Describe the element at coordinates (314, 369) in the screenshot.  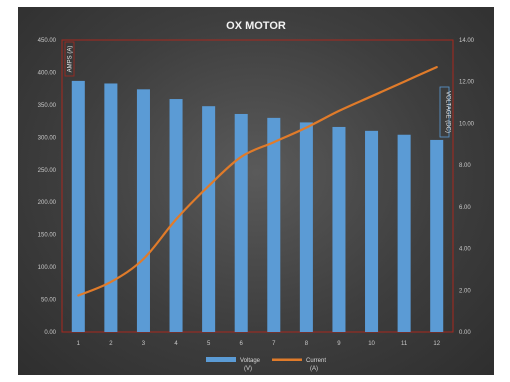
I see `legend-label-current-2: (A)` at that location.